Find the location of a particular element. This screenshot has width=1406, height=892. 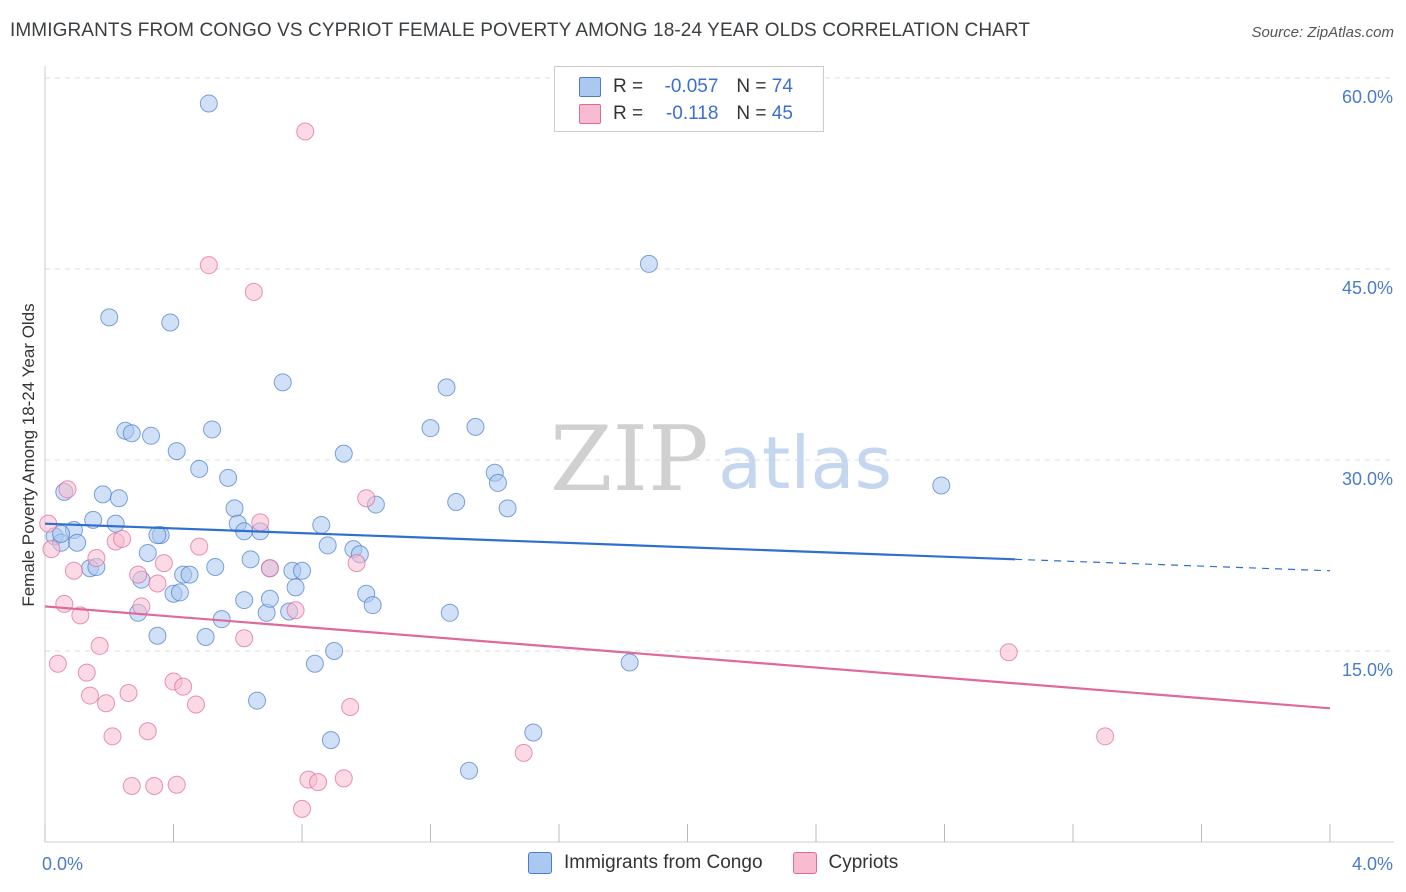

trend-line-cypriots is located at coordinates (687, 657).